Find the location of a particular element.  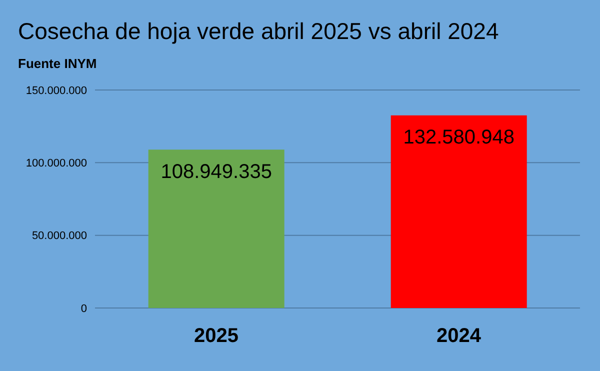

x-tick-label: 2025 is located at coordinates (216, 336).